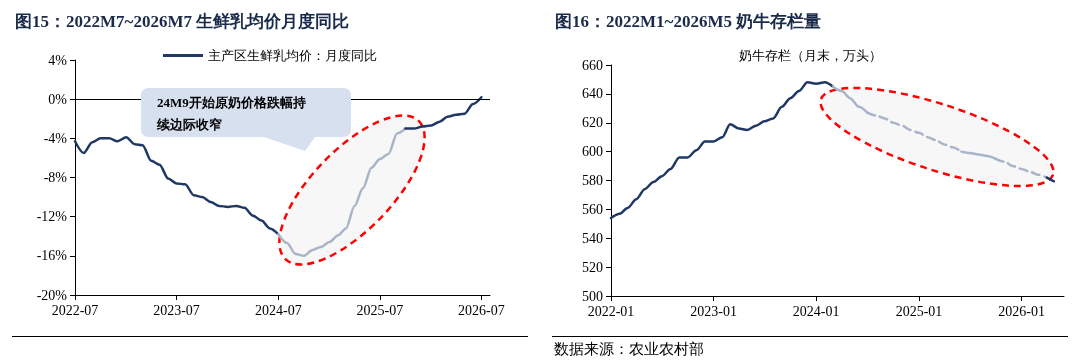 The height and width of the screenshot is (364, 1080). Describe the element at coordinates (55, 138) in the screenshot. I see `y-tick-label: -4%` at that location.